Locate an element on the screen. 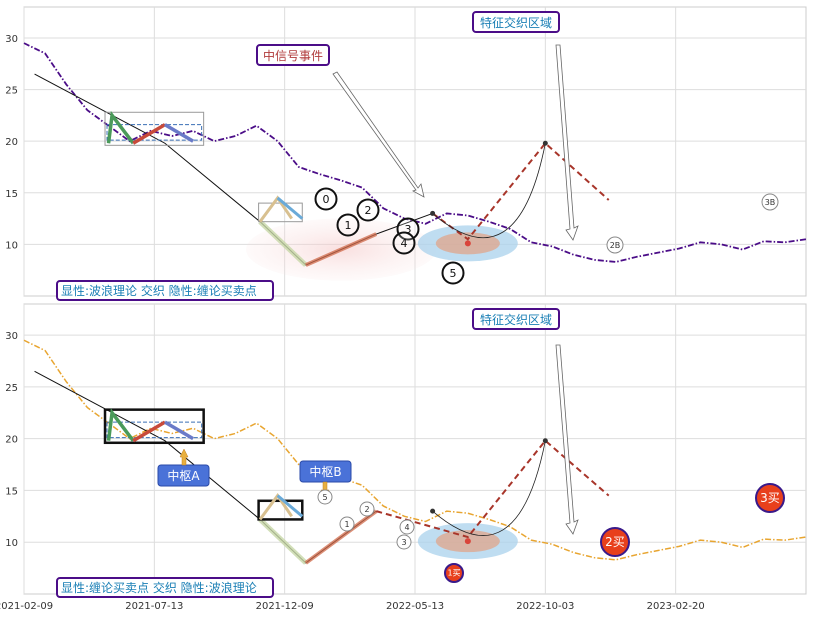 This screenshot has width=813, height=621. panel-caption-text: 显性:缠论买卖点 交织 隐性:波浪理论 is located at coordinates (159, 587).